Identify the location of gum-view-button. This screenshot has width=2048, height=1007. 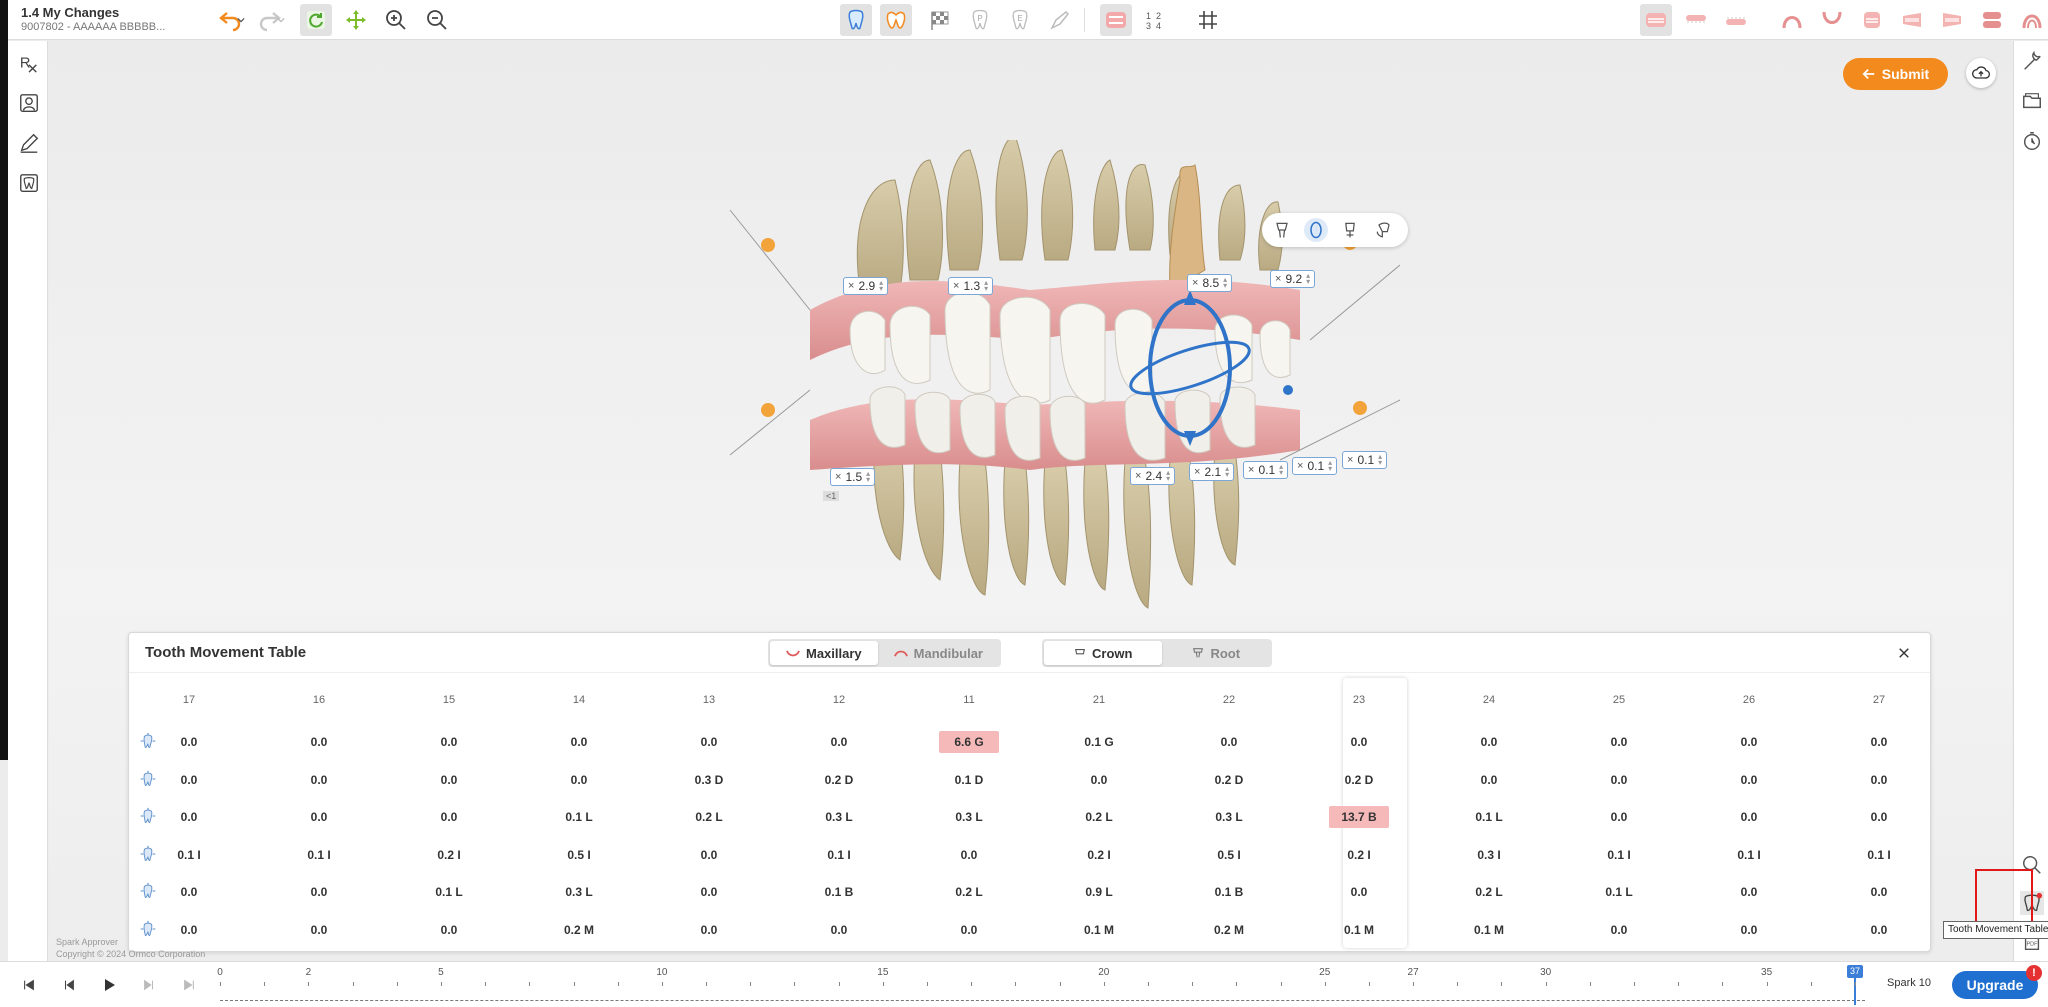
(896, 20).